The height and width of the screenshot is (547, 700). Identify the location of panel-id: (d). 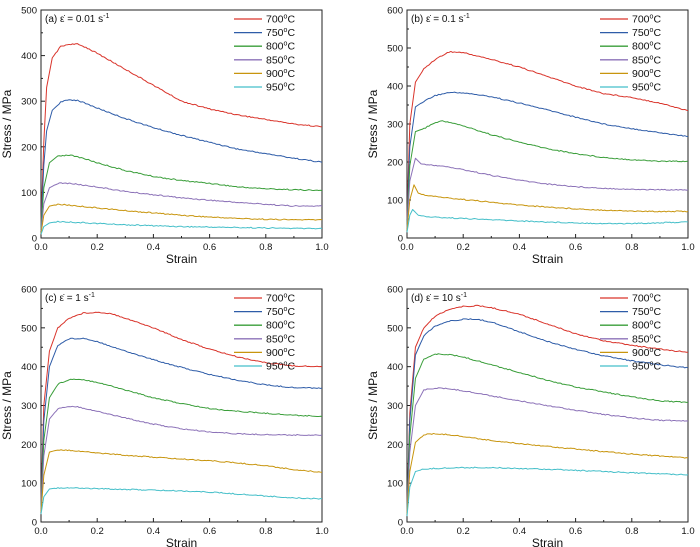
(418, 298).